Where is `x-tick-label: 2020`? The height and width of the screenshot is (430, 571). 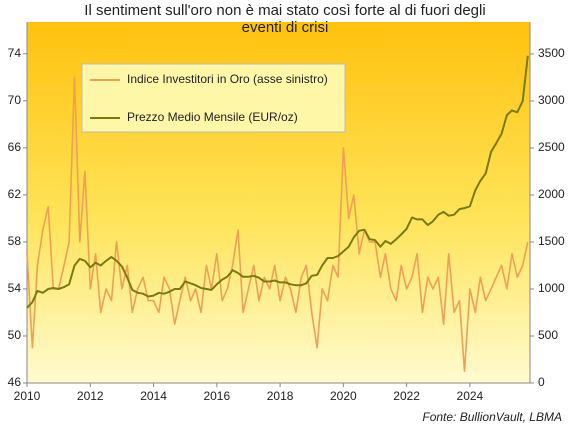 x-tick-label: 2020 is located at coordinates (343, 396).